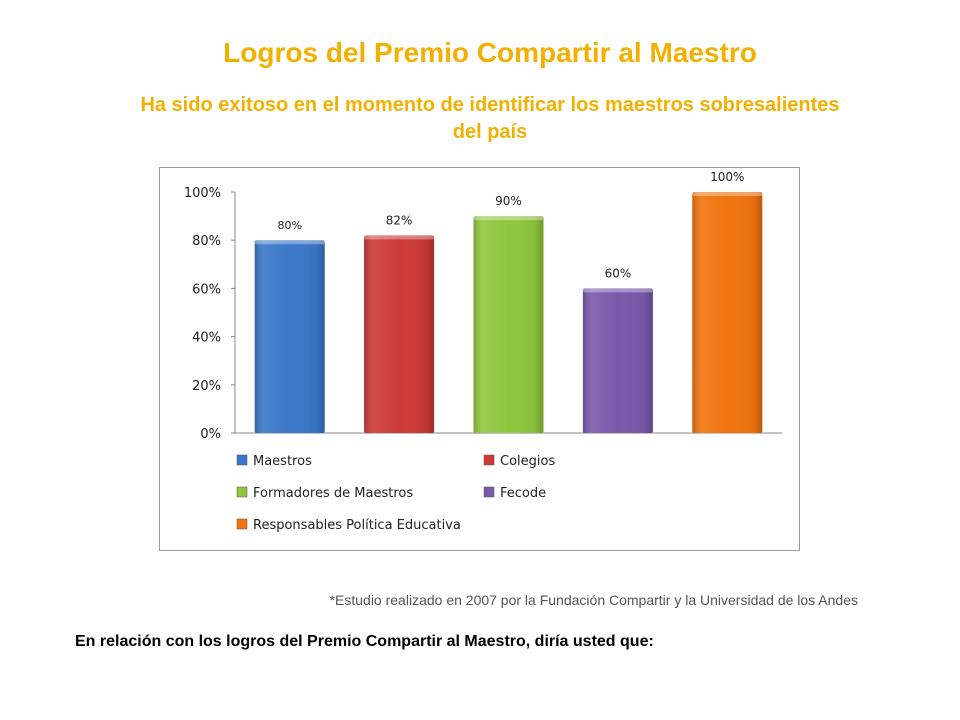 This screenshot has width=960, height=720. I want to click on legend-item: Colegios, so click(519, 461).